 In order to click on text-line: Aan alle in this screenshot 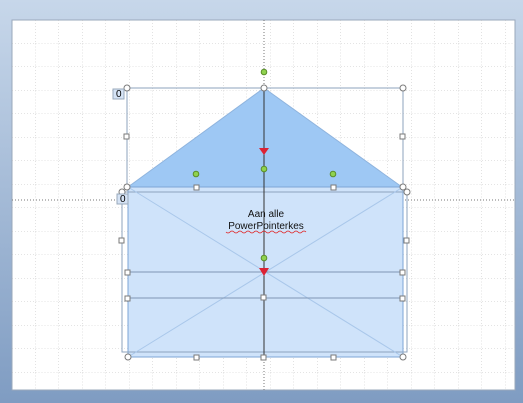, I will do `click(266, 214)`.